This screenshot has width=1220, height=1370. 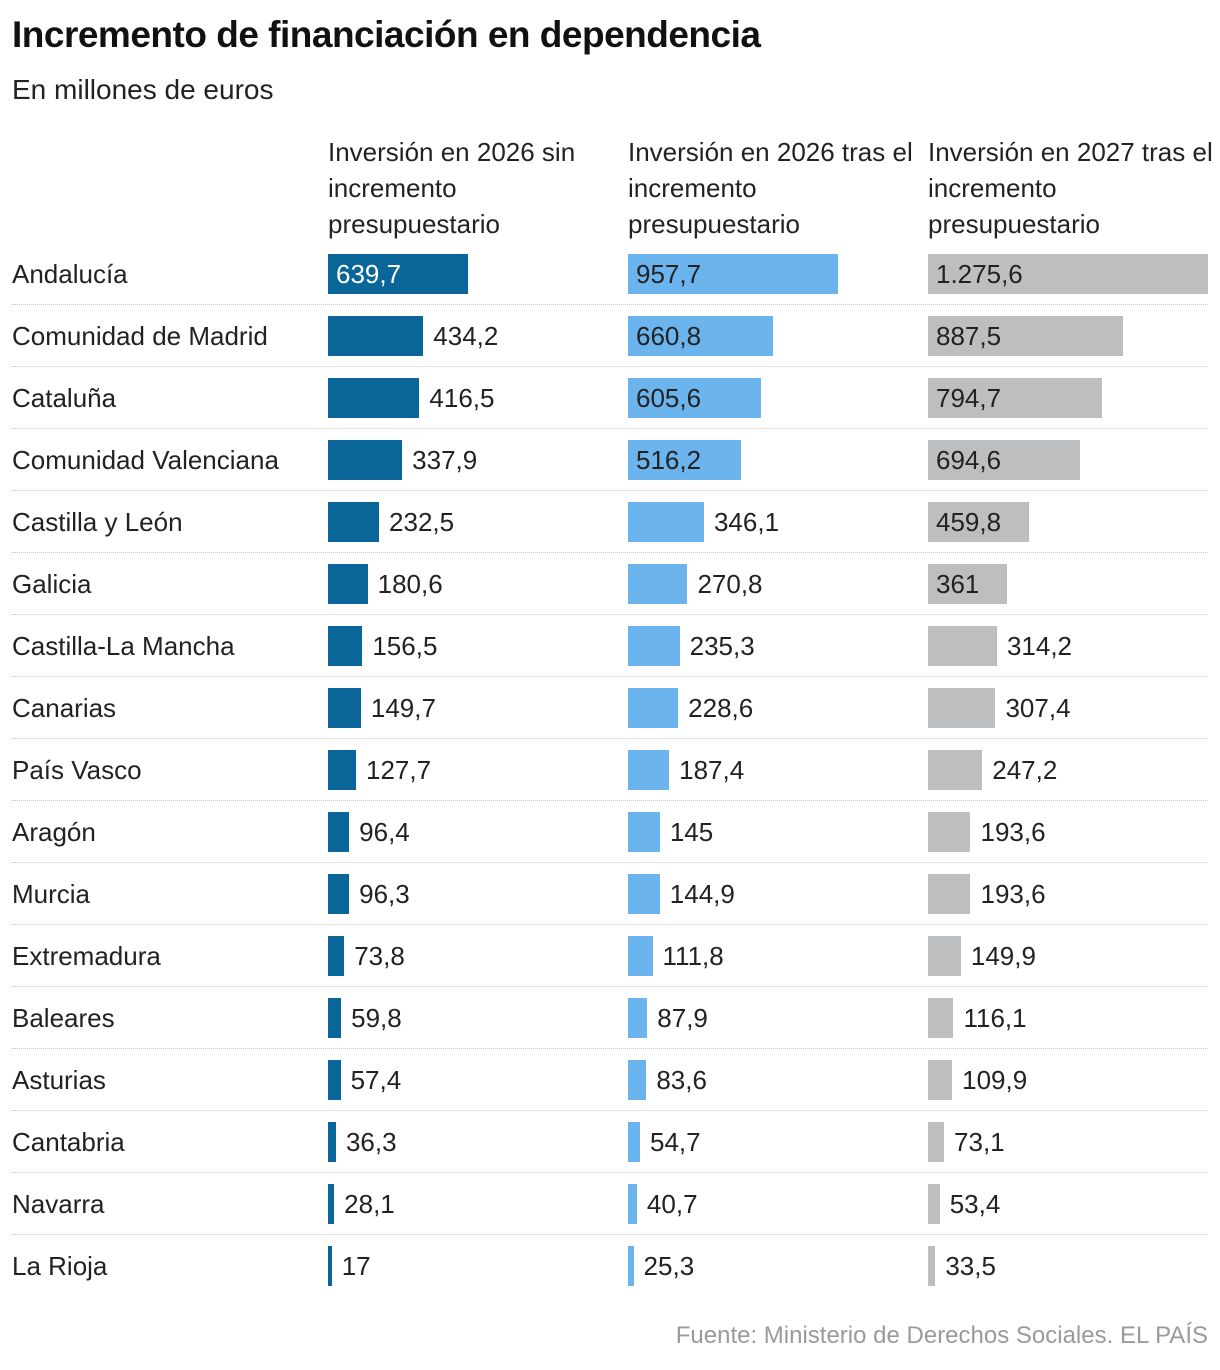 I want to click on value-label: 639,7, so click(x=369, y=274).